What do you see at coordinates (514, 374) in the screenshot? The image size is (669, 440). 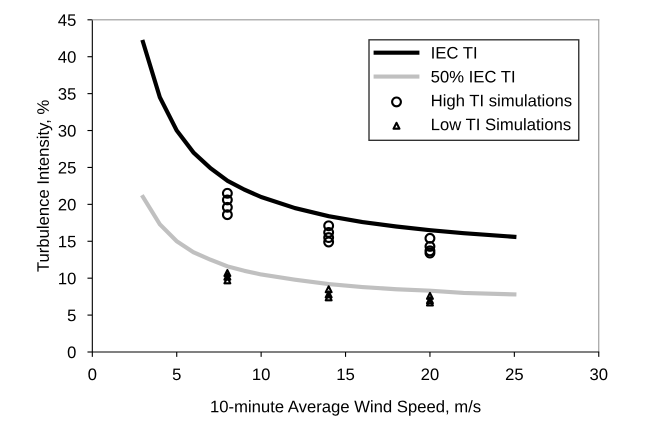 I see `x-tick-label: 25` at bounding box center [514, 374].